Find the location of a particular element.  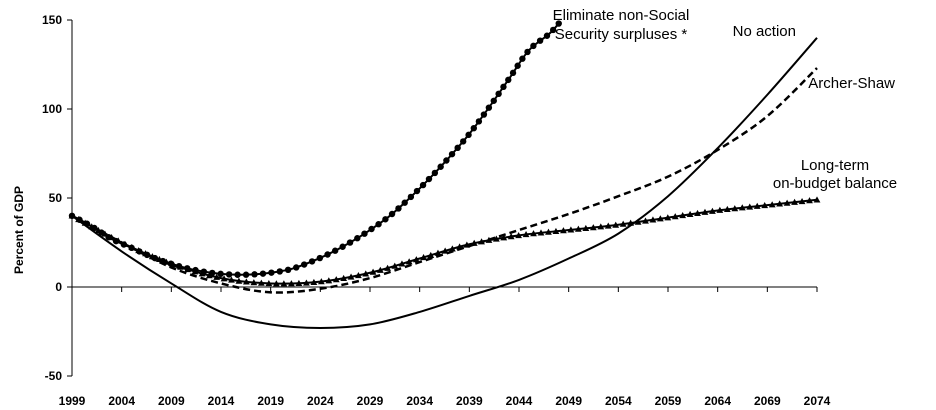

y-axis-title: Percent of GDP is located at coordinates (19, 230).